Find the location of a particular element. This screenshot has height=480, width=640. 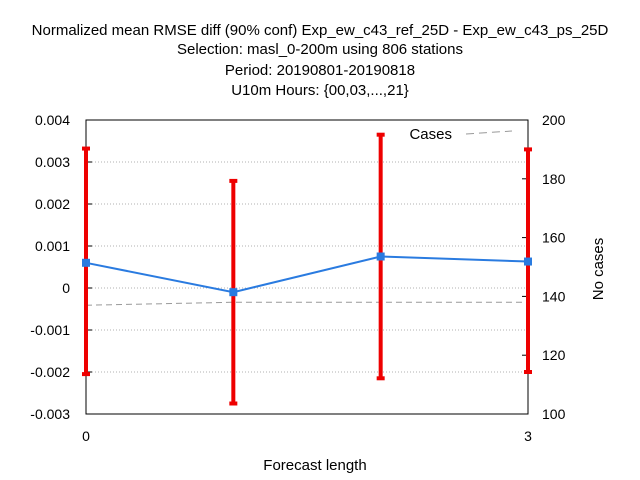

chart-title-line-3: Period: 20190801-20190818 is located at coordinates (320, 70).